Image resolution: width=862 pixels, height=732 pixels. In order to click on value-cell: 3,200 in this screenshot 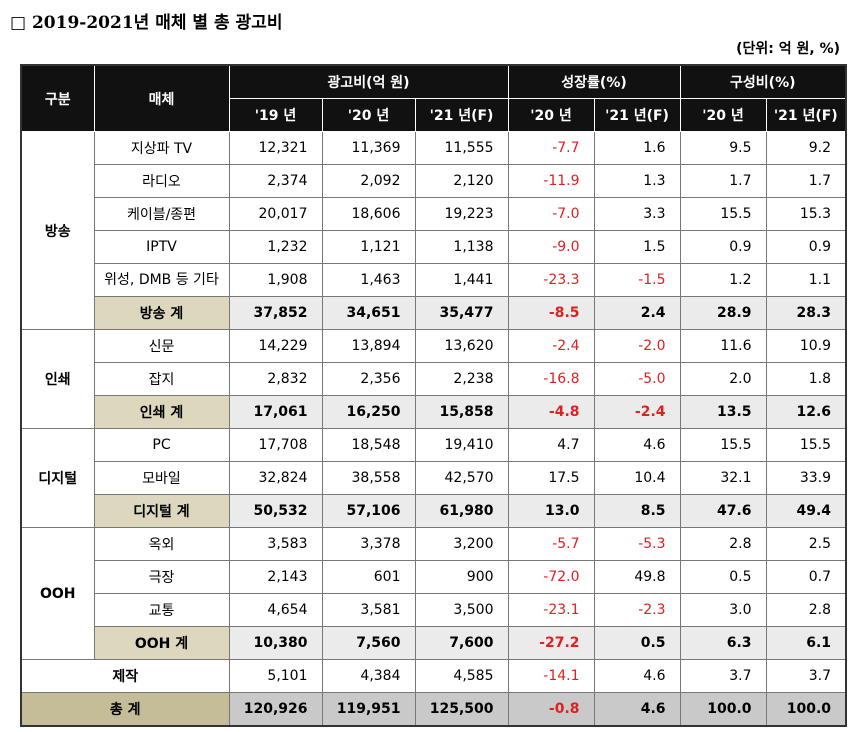, I will do `click(461, 544)`.